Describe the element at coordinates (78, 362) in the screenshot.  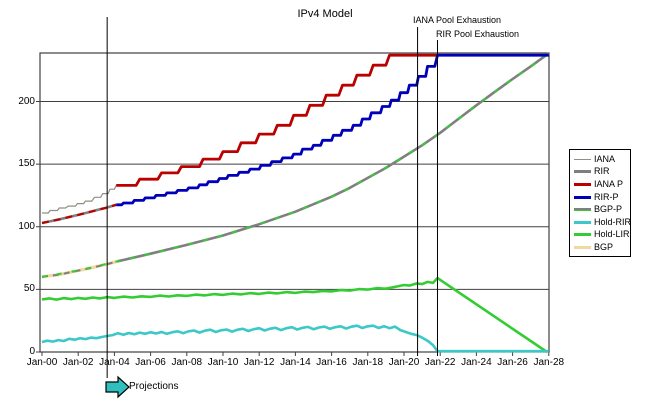
I see `x-axis-label-Jan-02: Jan-02` at that location.